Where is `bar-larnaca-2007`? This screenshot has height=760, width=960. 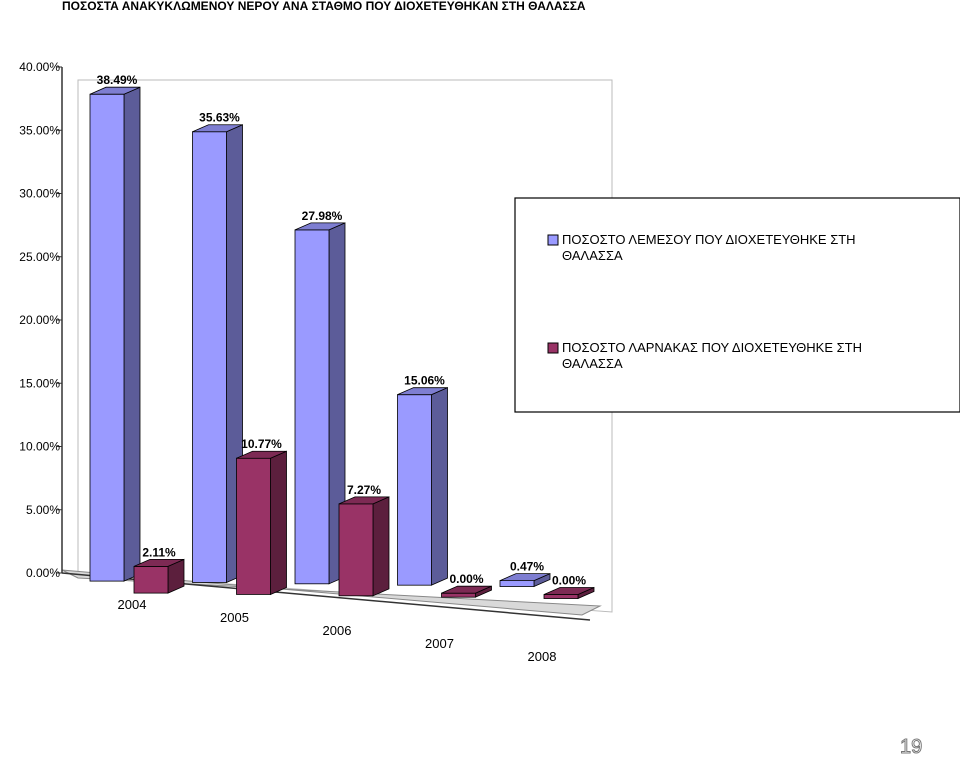 bar-larnaca-2007 is located at coordinates (466, 591).